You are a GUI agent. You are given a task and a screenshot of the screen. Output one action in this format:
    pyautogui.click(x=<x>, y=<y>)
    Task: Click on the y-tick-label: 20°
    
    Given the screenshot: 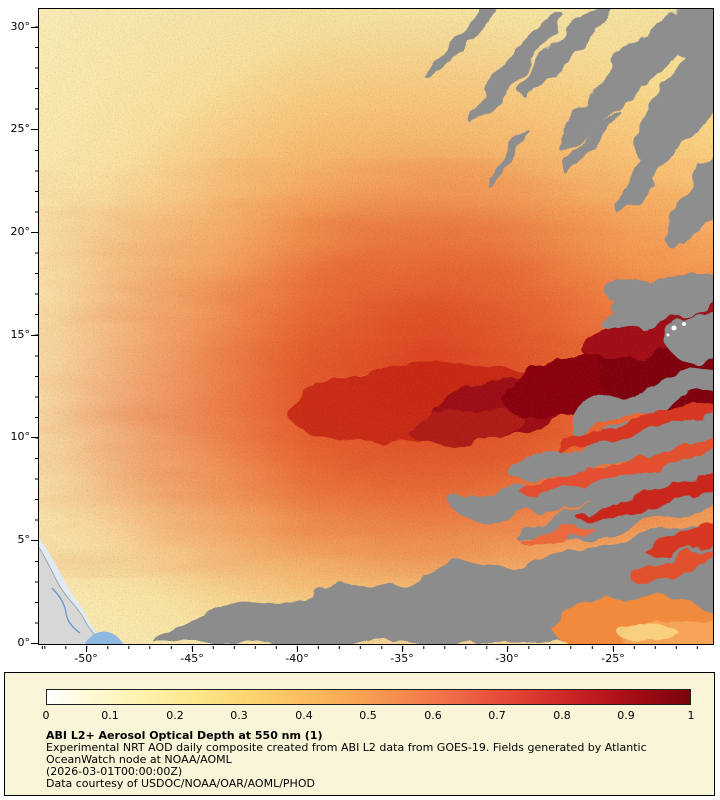 What is the action you would take?
    pyautogui.click(x=20, y=231)
    